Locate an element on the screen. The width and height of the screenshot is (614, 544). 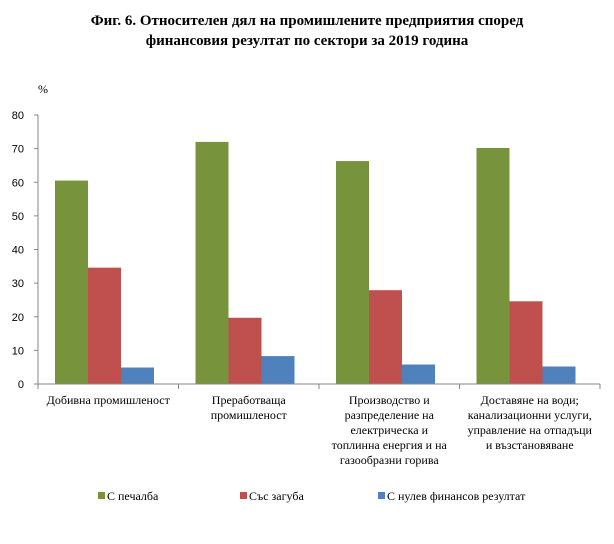
category-label-line: разпределение на is located at coordinates (390, 415).